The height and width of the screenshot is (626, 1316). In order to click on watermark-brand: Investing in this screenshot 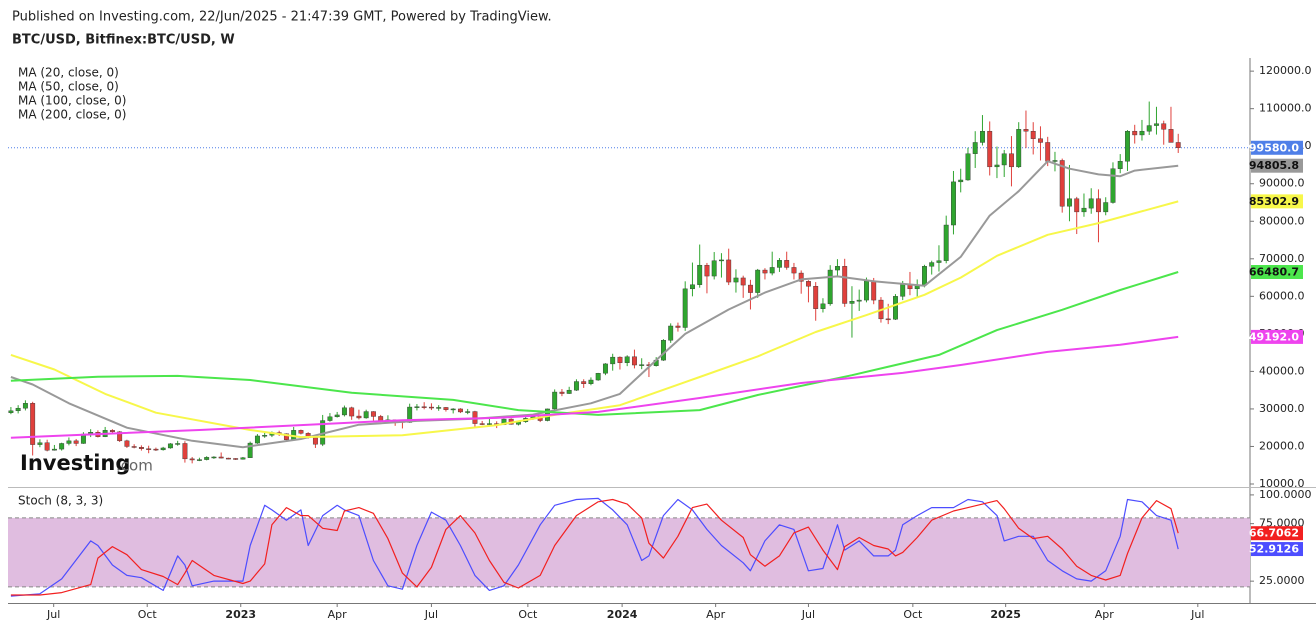, I will do `click(75, 463)`.